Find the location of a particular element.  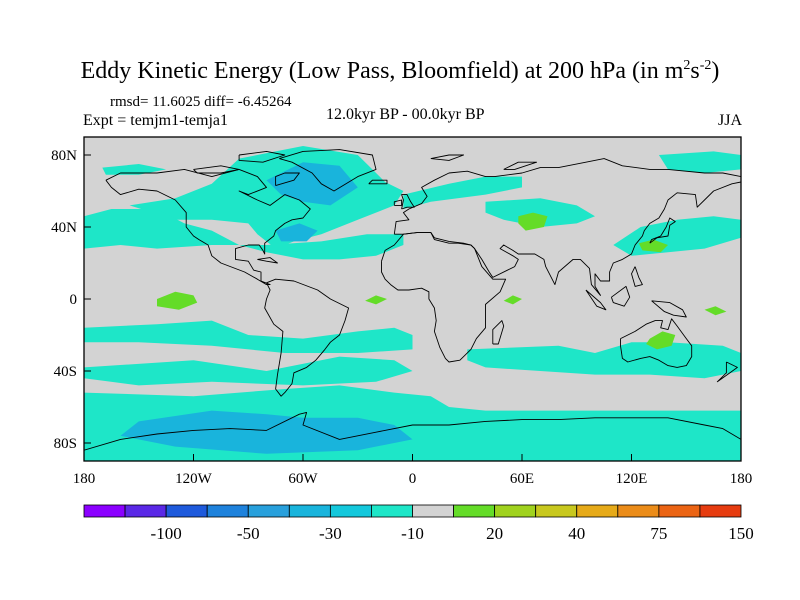

colorbar-label-6: 75 is located at coordinates (658, 533).